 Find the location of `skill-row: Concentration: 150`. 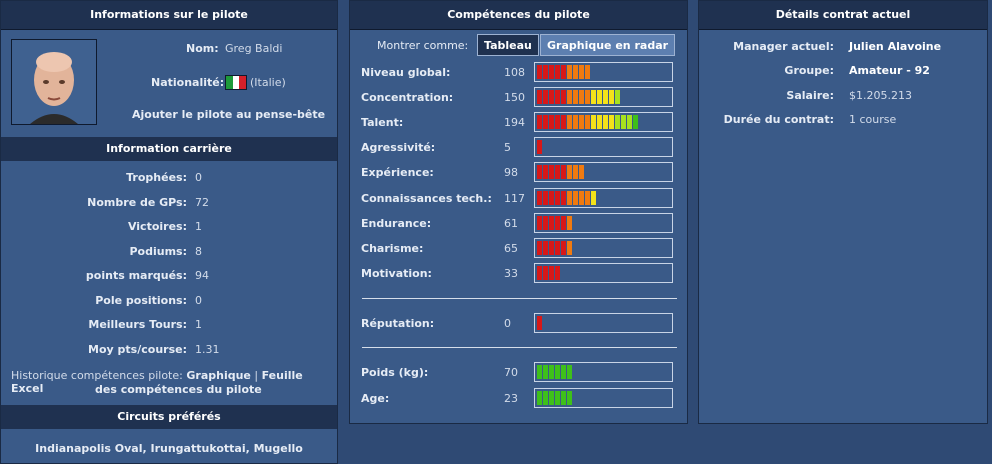

skill-row: Concentration: 150 is located at coordinates (519, 98).